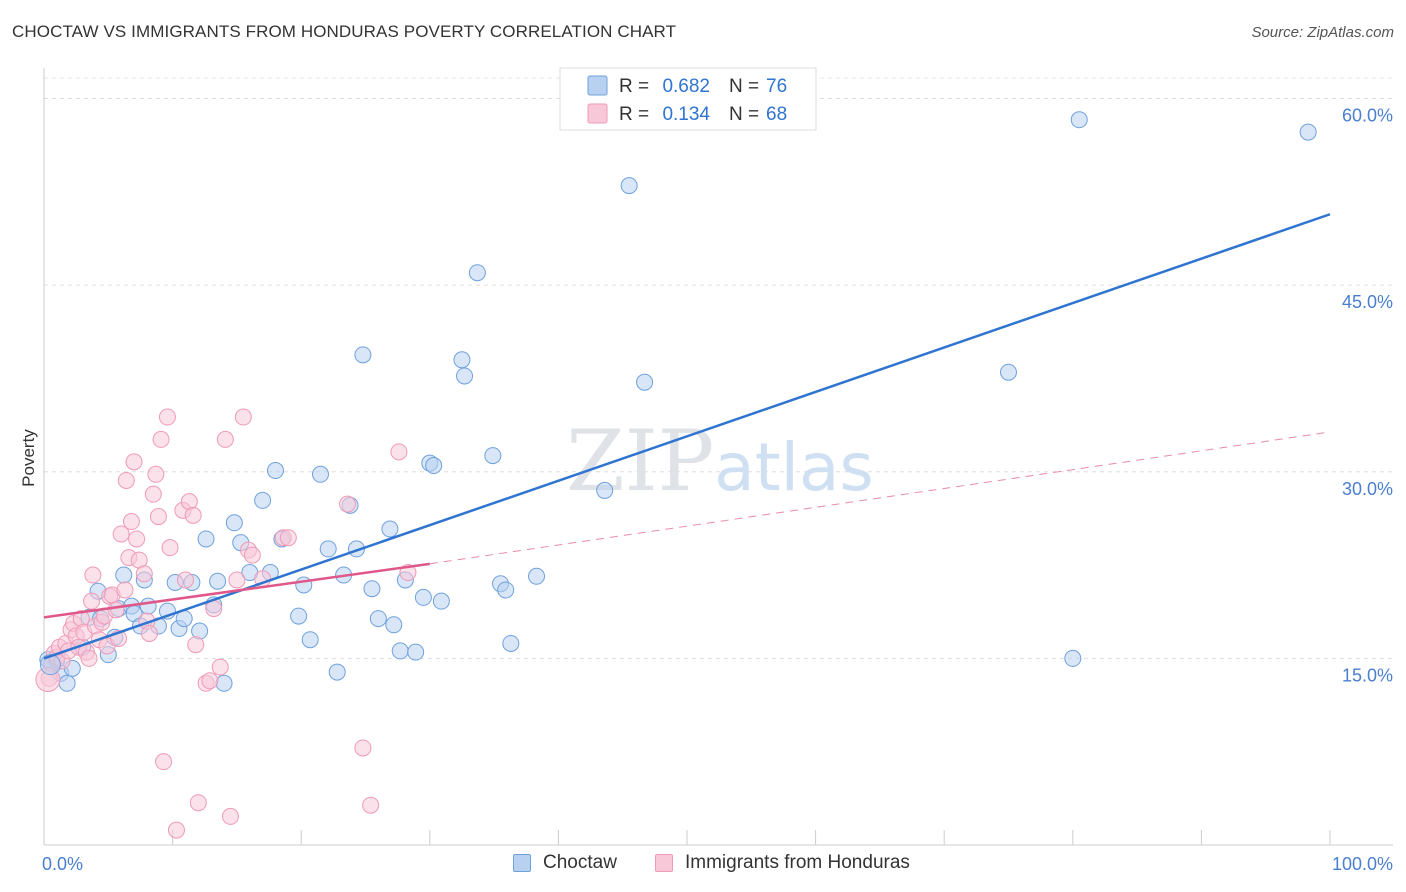  I want to click on legend-r-value: 0.682, so click(686, 86).